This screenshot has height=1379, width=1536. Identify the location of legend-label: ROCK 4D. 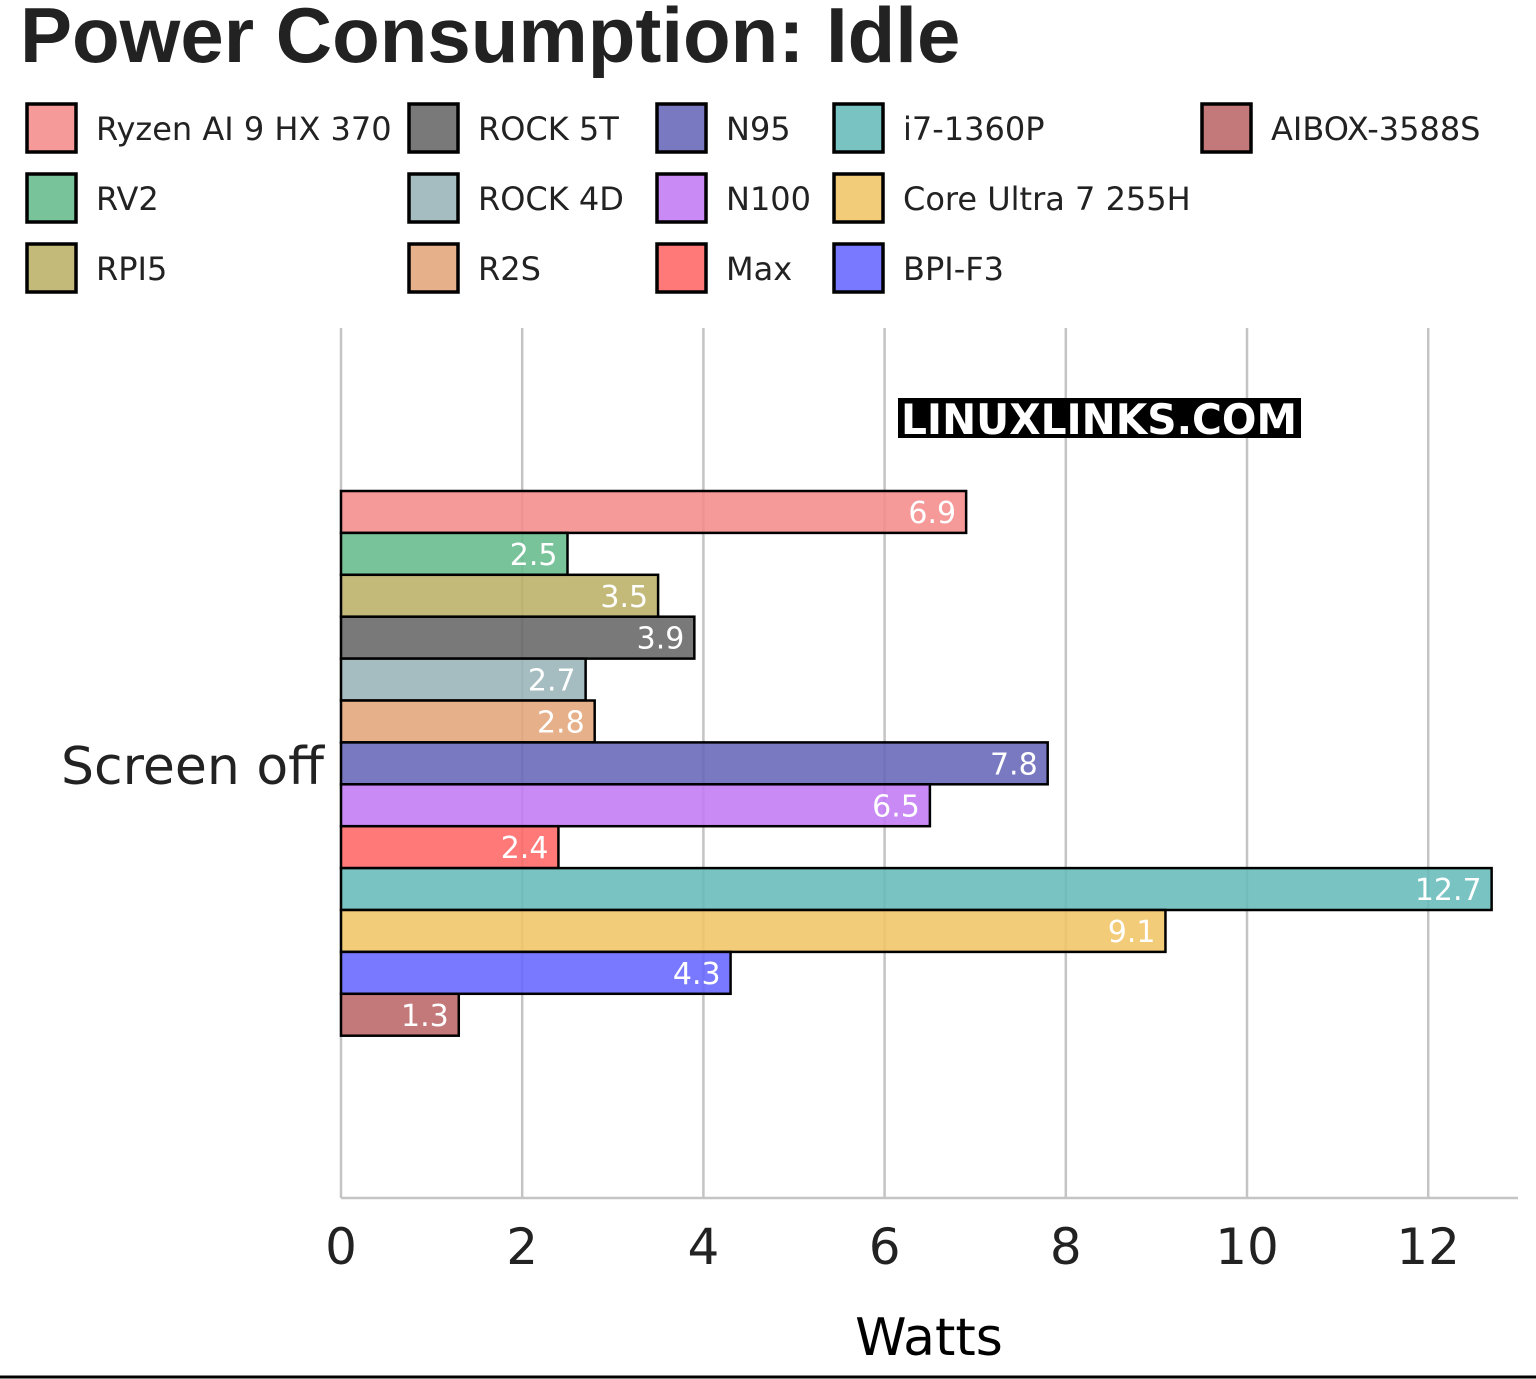
(551, 199).